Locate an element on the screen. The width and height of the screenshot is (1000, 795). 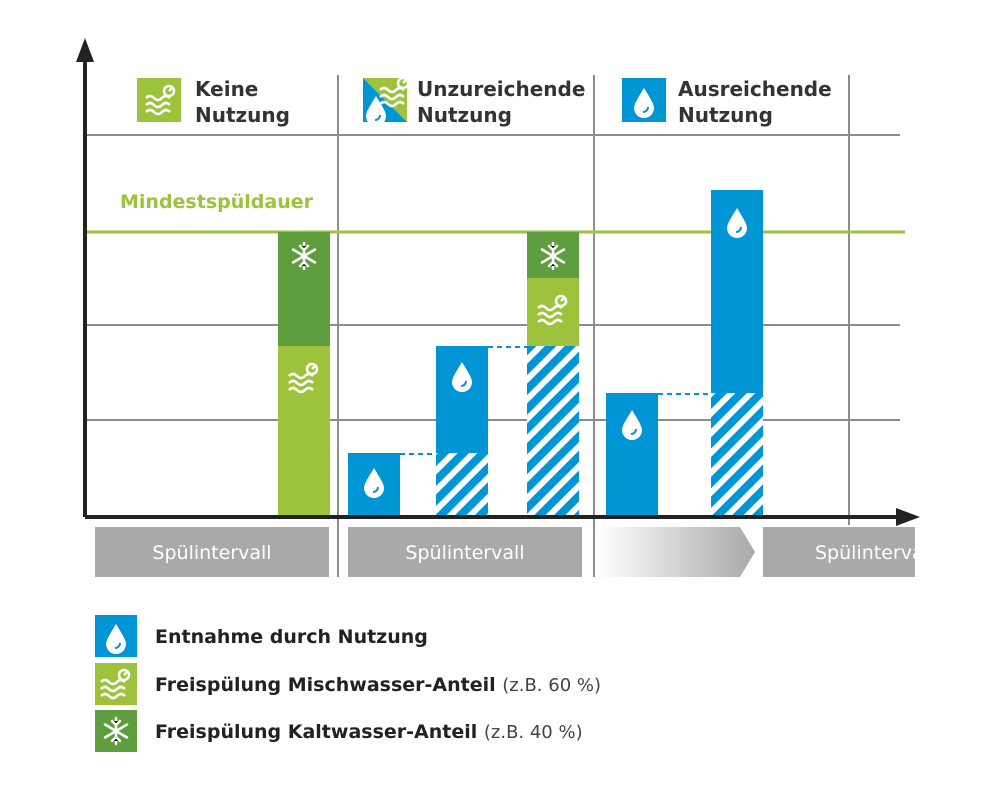
header-icons is located at coordinates (401, 101).